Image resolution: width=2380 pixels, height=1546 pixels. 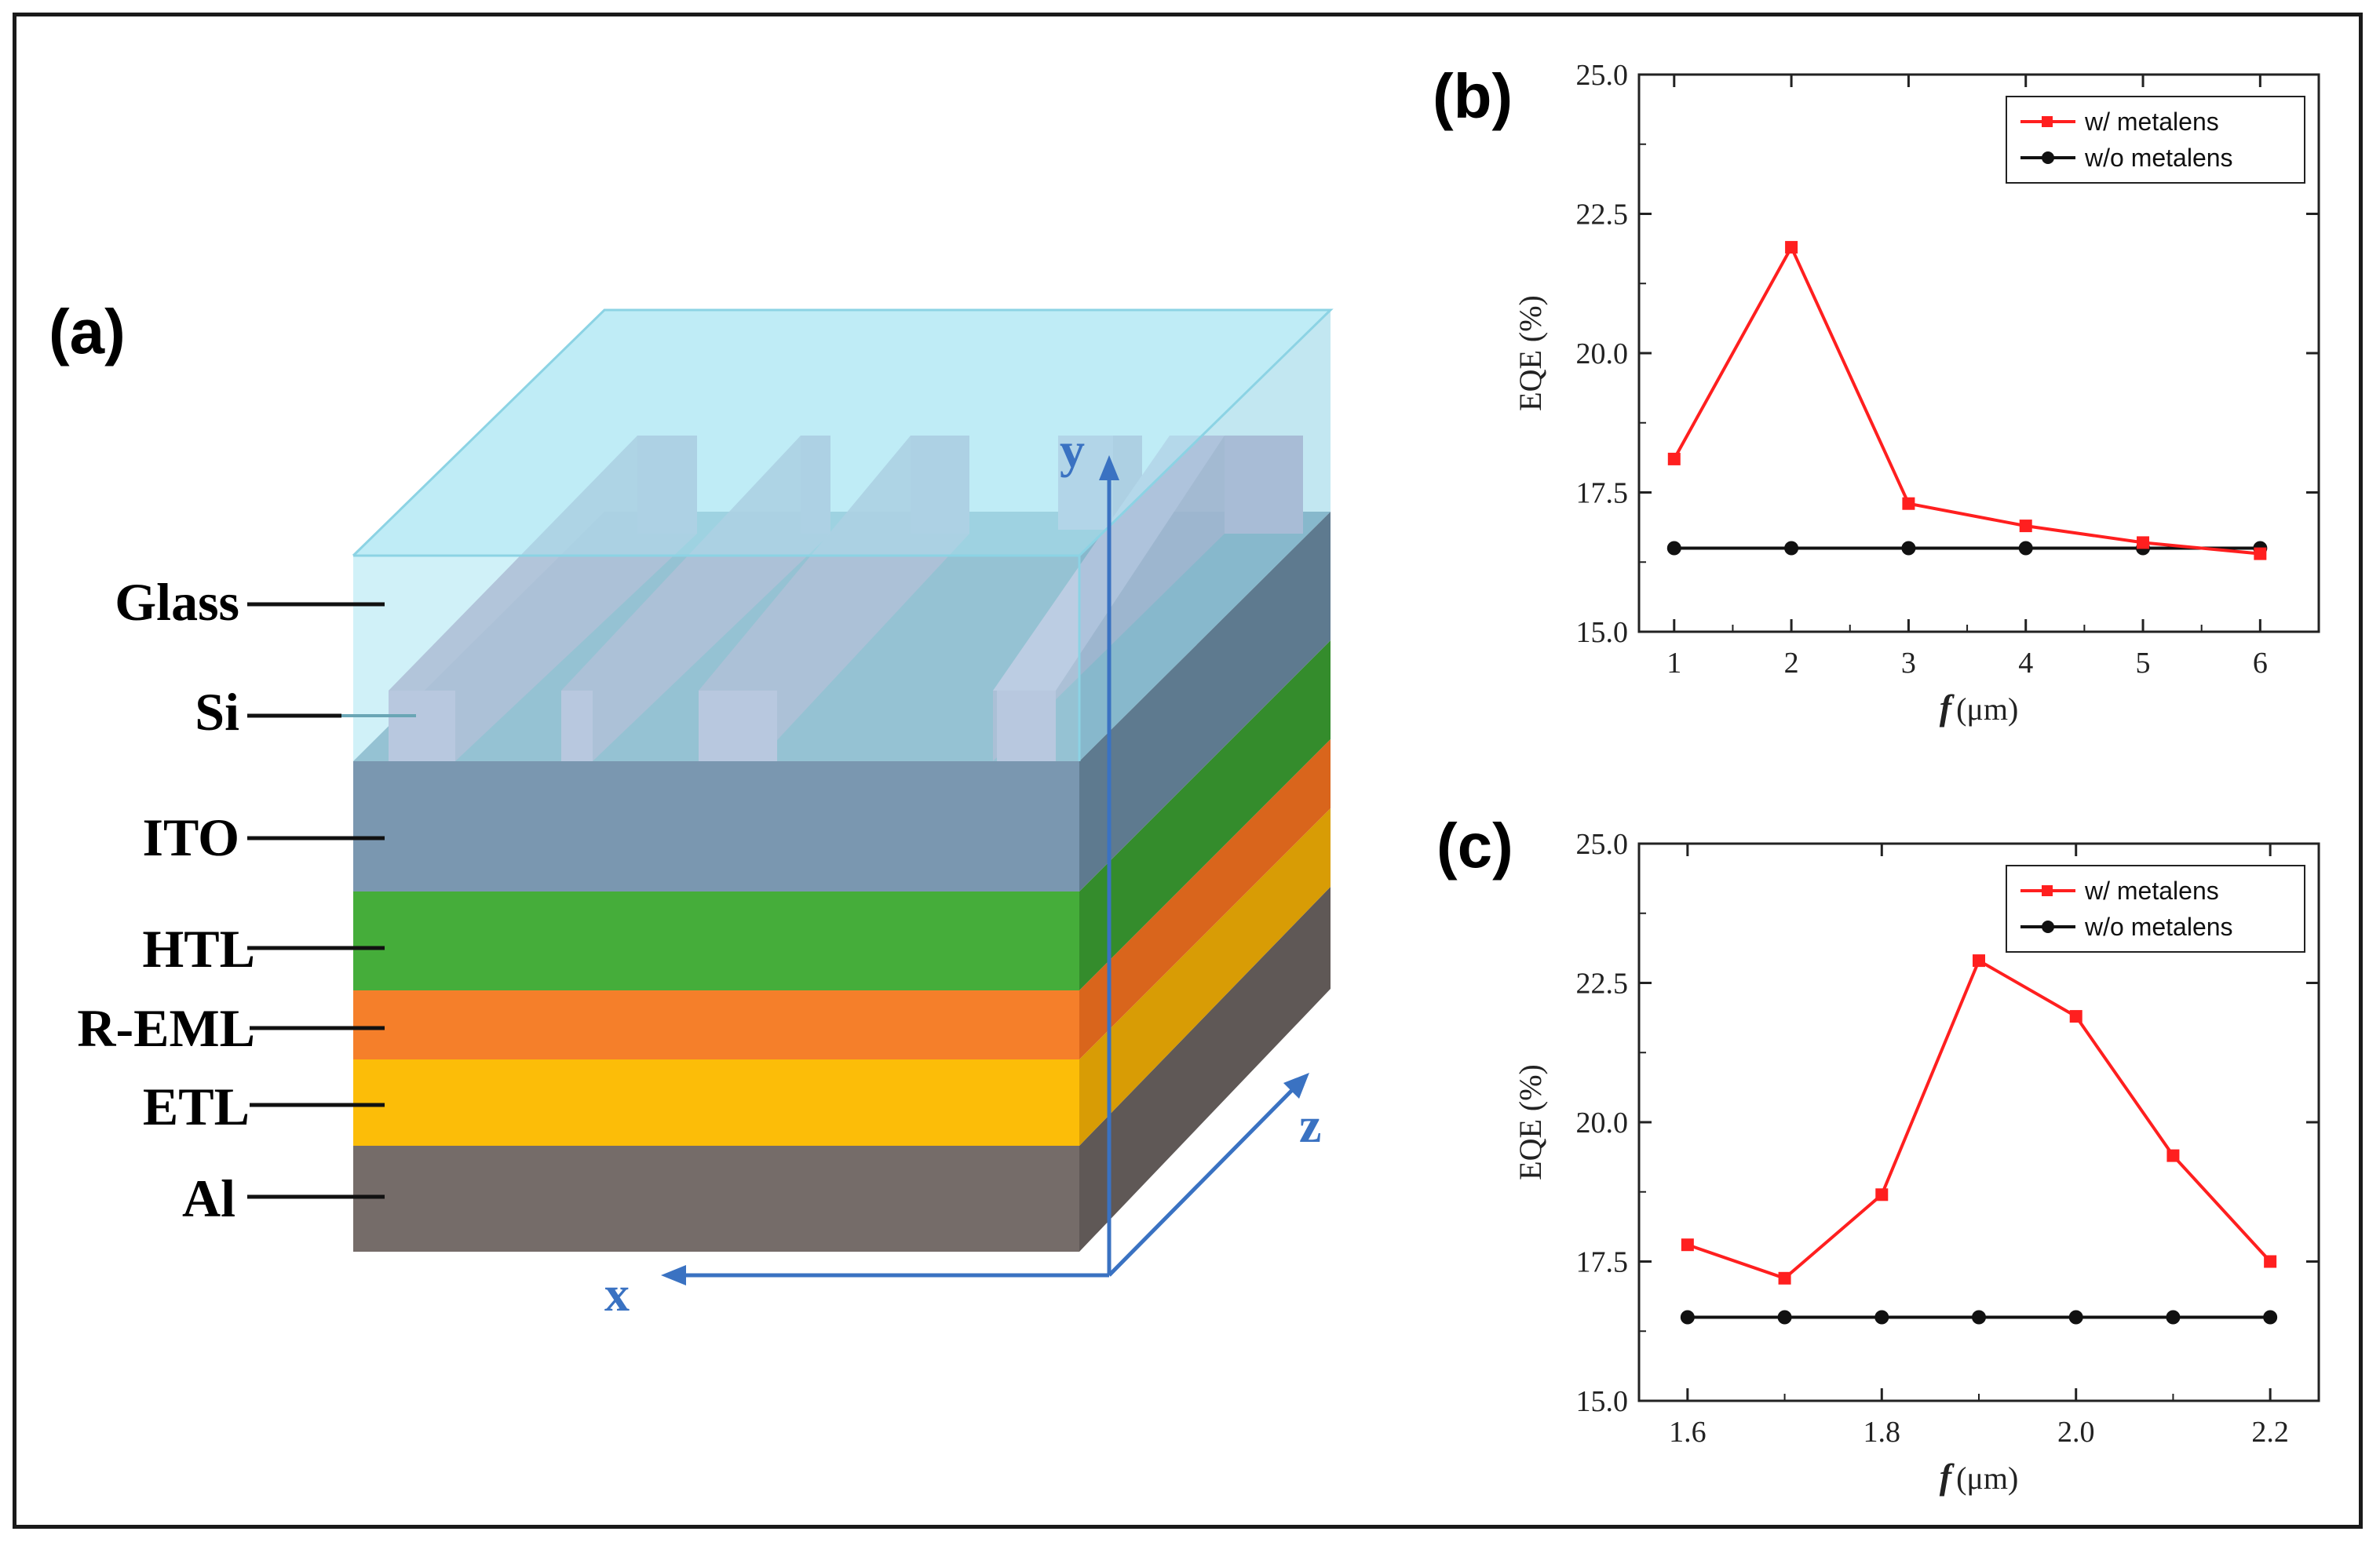 What do you see at coordinates (208, 1199) in the screenshot?
I see `label-al: Al` at bounding box center [208, 1199].